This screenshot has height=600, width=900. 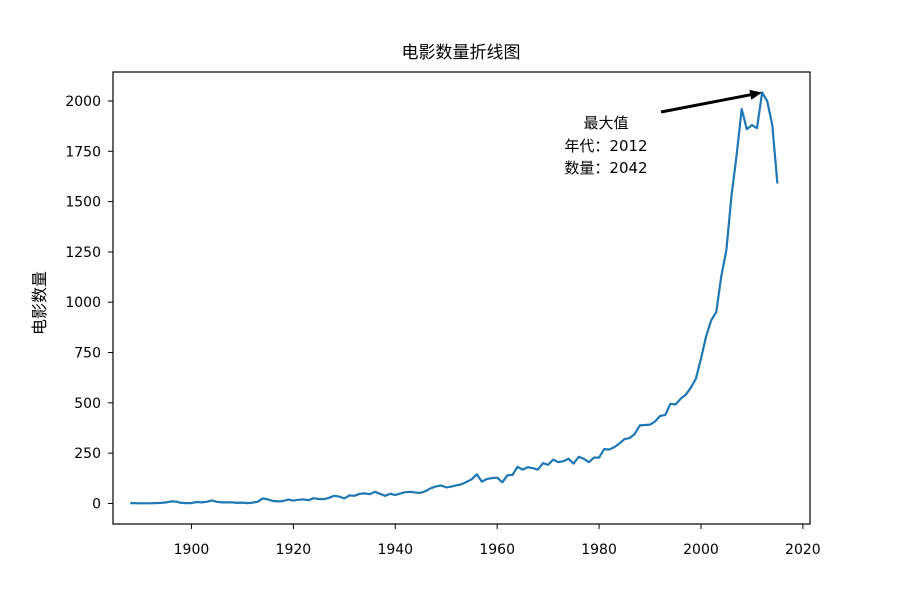 I want to click on annotation-count: 数量：2042, so click(x=605, y=168).